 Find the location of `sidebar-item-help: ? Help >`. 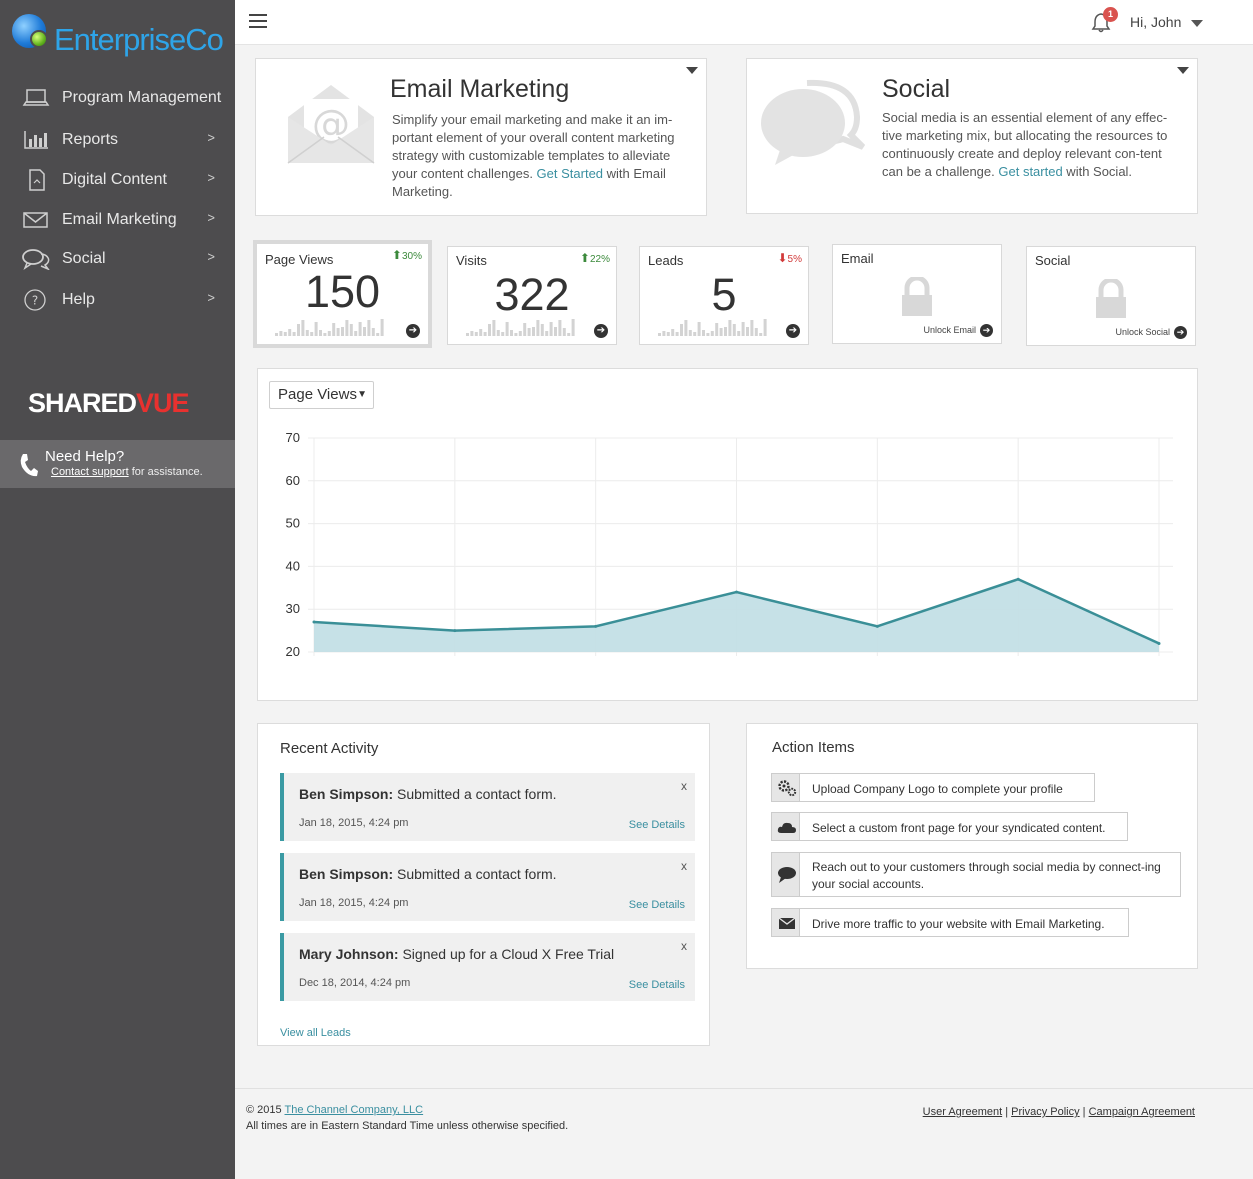

sidebar-item-help: ? Help > is located at coordinates (117, 300).